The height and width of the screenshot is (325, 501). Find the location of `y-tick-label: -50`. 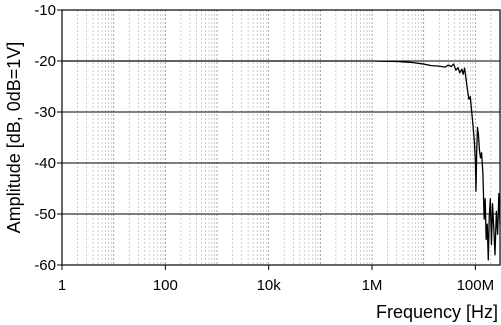

y-tick-label: -50 is located at coordinates (45, 214).